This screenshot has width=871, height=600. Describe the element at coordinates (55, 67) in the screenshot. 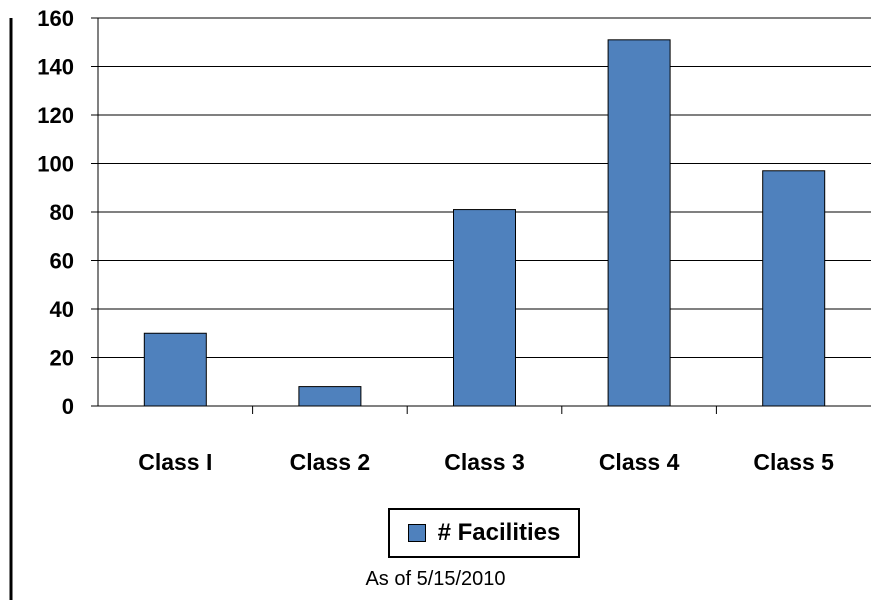

I see `y-tick-label: 140` at that location.